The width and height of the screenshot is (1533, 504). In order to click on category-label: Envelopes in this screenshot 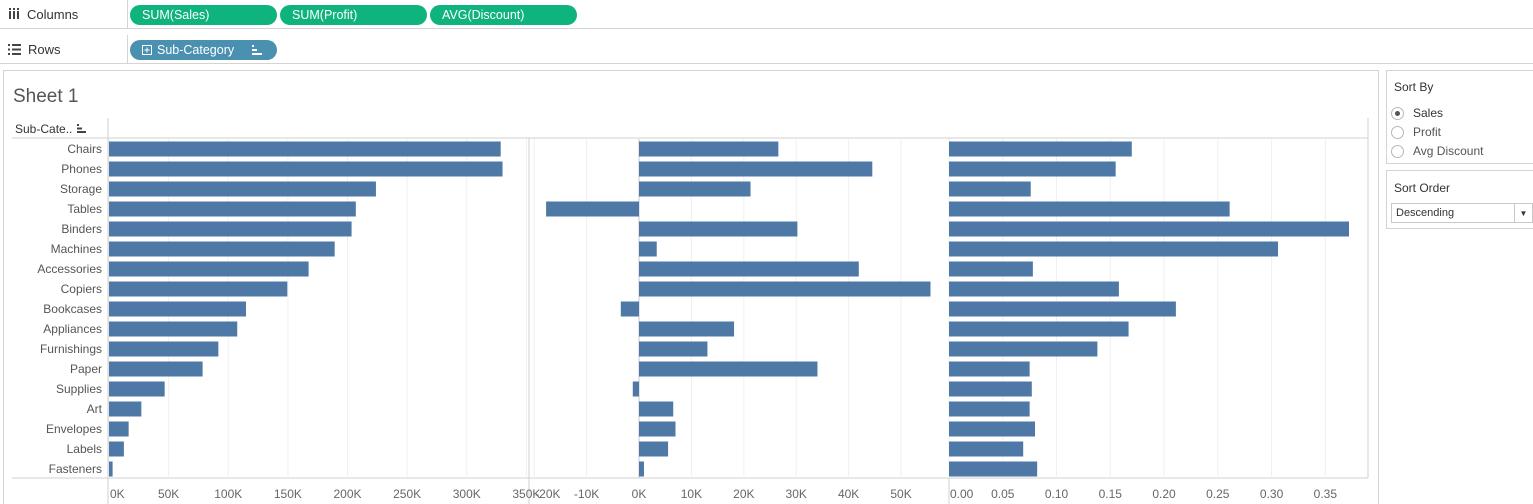, I will do `click(74, 429)`.